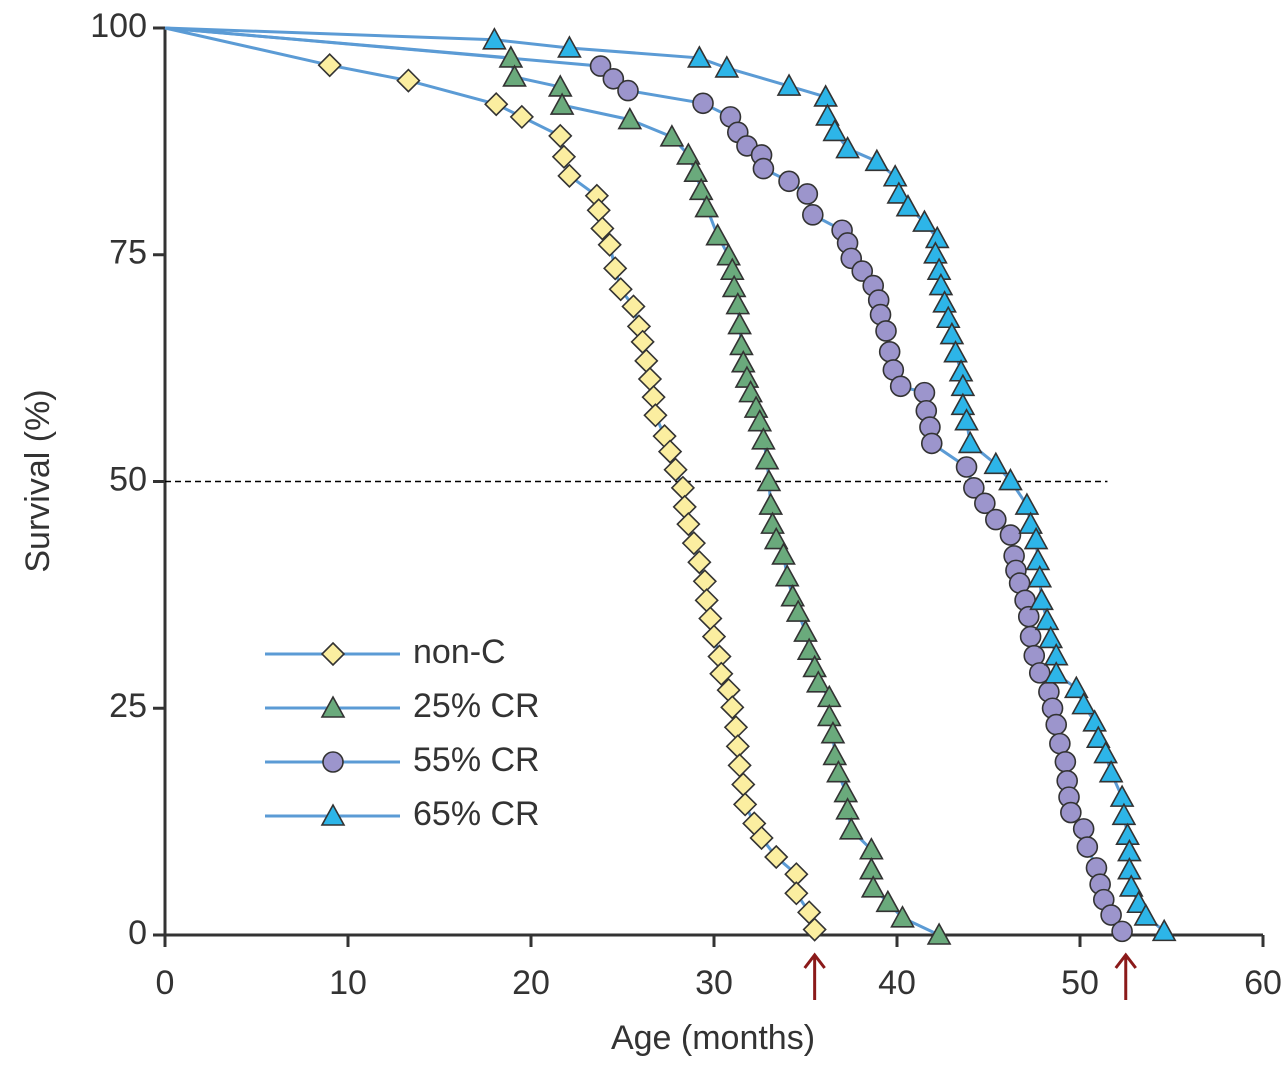 The height and width of the screenshot is (1066, 1288). What do you see at coordinates (713, 1038) in the screenshot?
I see `x-axis-label: Age (months)` at bounding box center [713, 1038].